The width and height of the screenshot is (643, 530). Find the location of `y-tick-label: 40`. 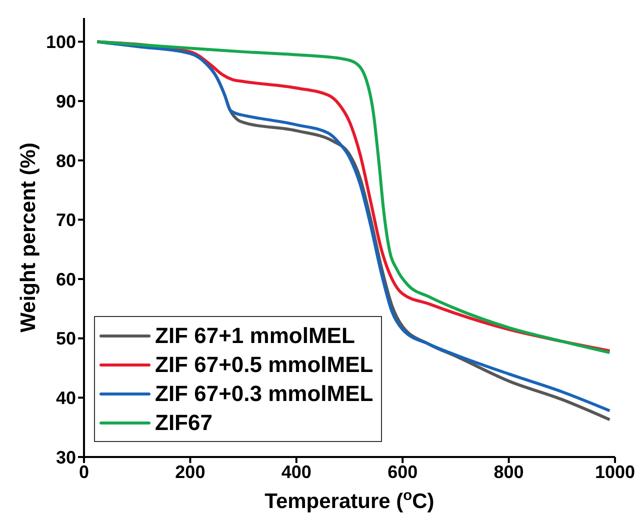

y-tick-label: 40 is located at coordinates (66, 398).